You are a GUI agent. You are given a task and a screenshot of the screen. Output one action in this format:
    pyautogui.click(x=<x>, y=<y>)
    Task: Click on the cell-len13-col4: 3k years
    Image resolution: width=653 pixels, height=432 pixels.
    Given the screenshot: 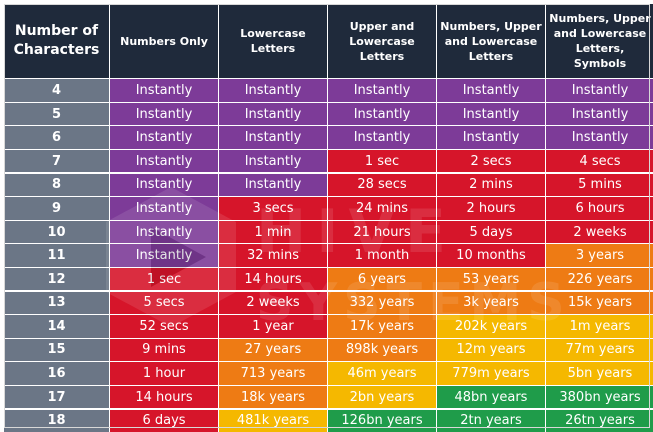 What is the action you would take?
    pyautogui.click(x=491, y=302)
    